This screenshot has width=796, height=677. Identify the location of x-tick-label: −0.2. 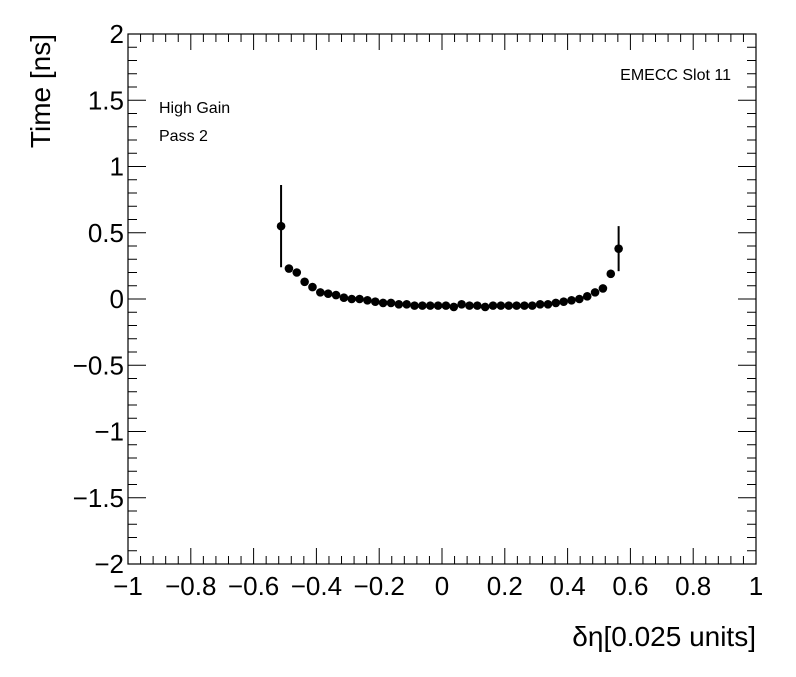
(379, 586).